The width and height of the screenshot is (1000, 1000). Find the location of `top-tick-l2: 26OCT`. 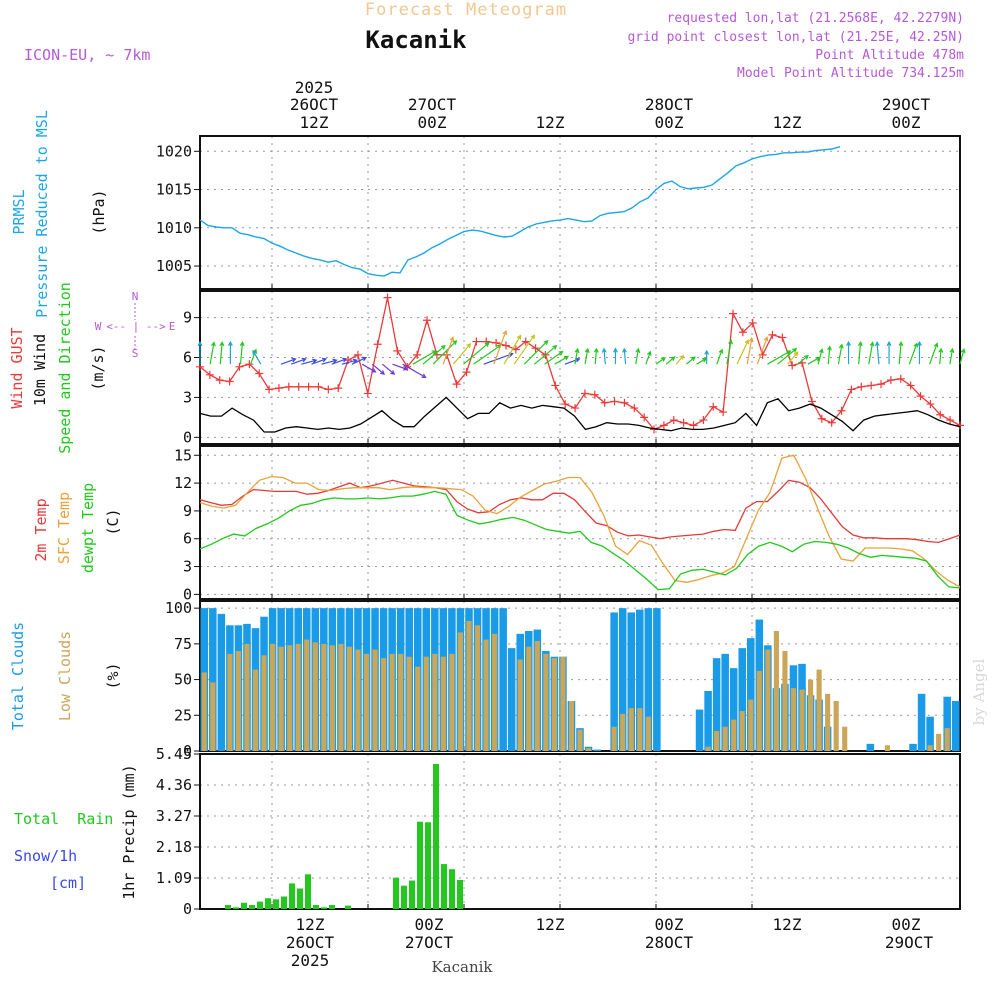

top-tick-l2: 26OCT is located at coordinates (314, 104).